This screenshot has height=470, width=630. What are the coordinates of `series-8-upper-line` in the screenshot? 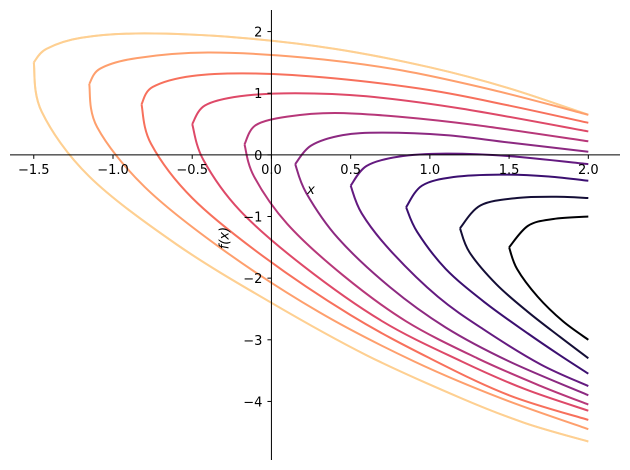 It's located at (338, 83).